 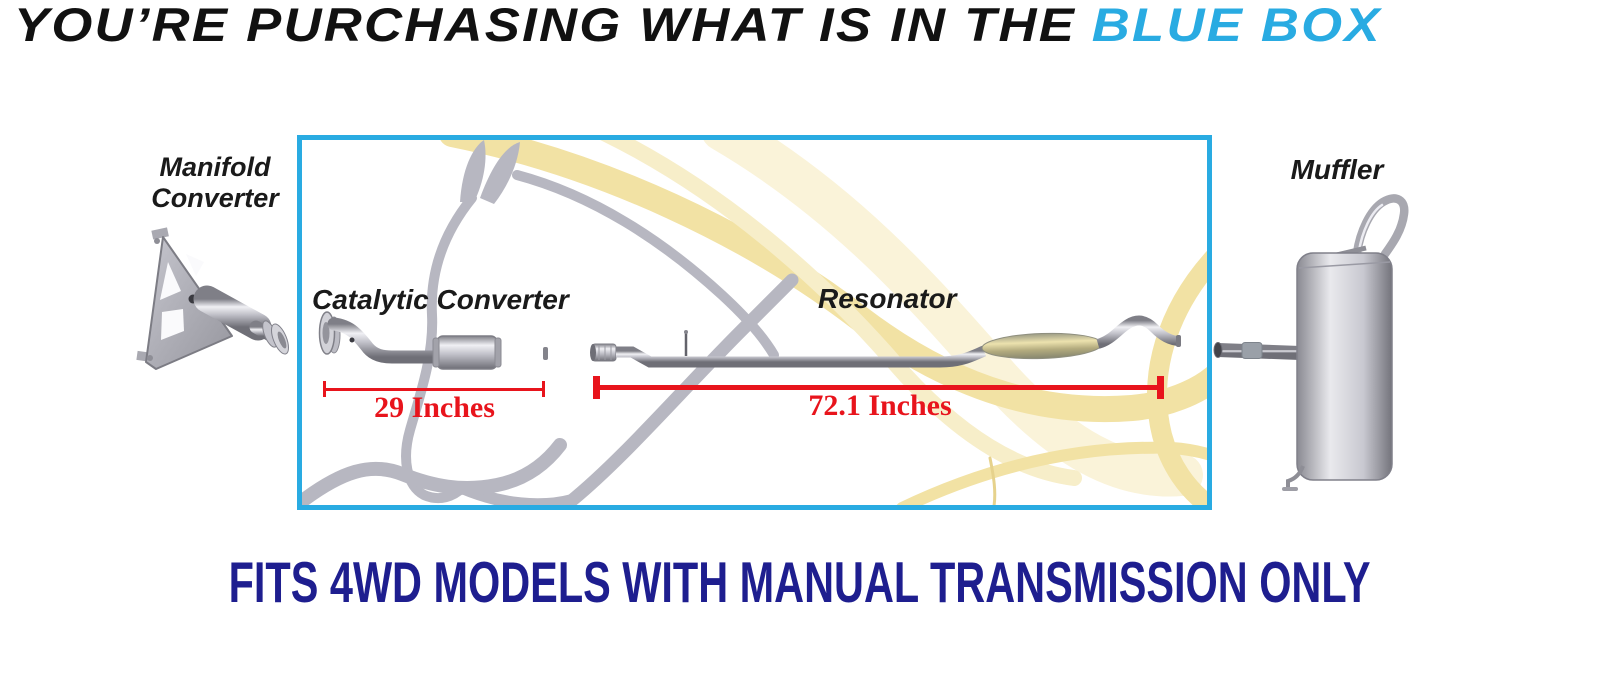 I want to click on catalytic-measure-tick-right, so click(x=543, y=389).